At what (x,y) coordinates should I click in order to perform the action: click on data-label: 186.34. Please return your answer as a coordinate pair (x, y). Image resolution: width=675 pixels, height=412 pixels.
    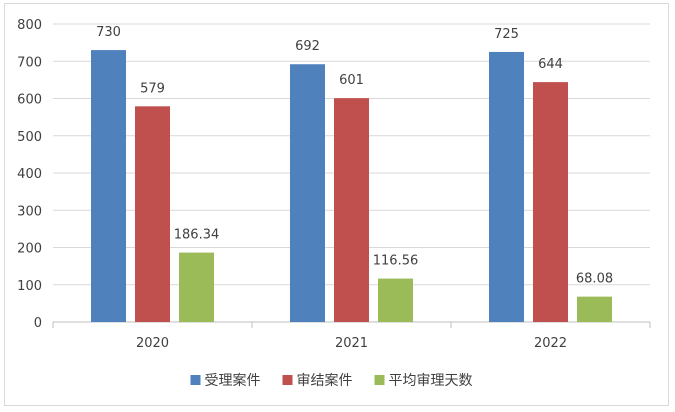
    Looking at the image, I should click on (197, 235).